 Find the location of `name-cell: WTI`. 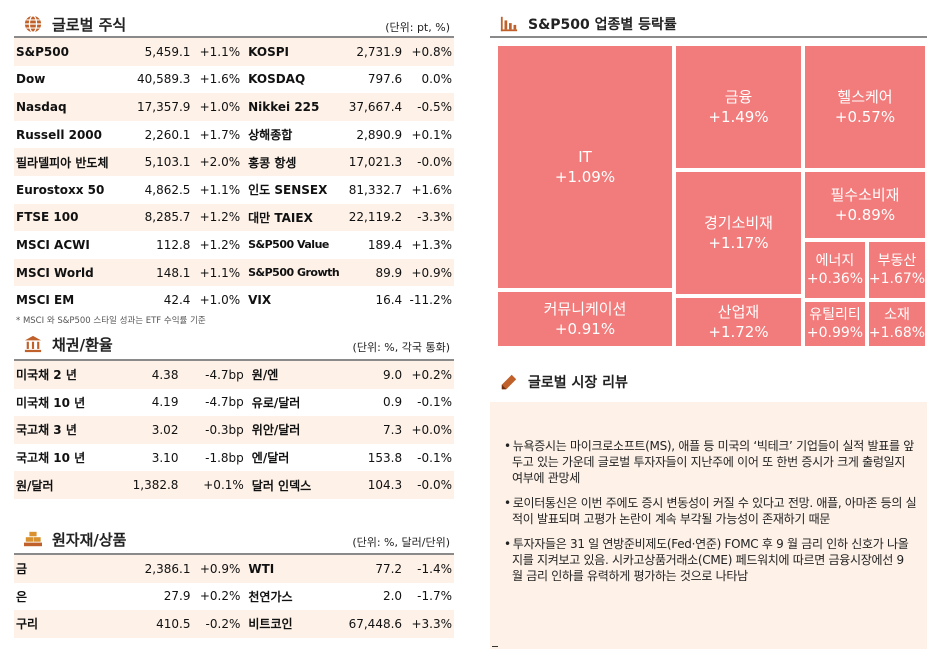

name-cell: WTI is located at coordinates (294, 568).